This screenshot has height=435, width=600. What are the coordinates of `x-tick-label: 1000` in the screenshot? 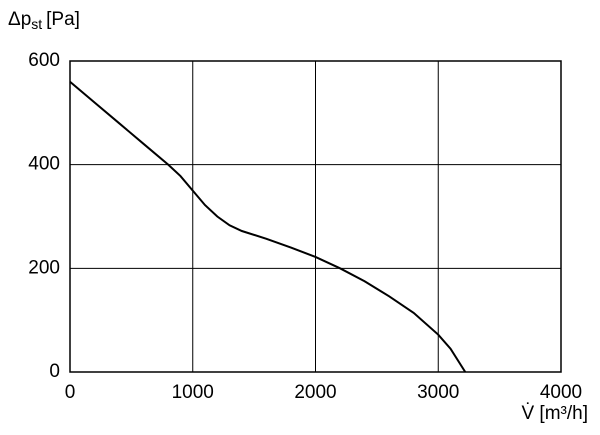 It's located at (193, 392).